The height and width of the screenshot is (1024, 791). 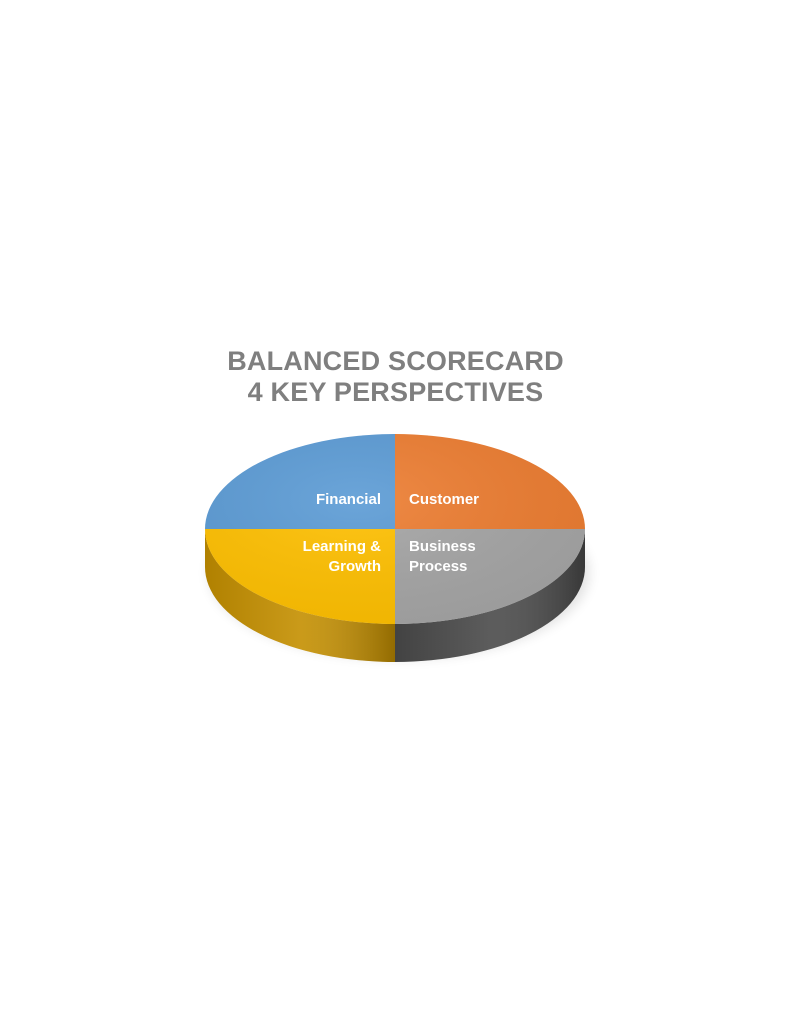 I want to click on pie-label-line: Customer, so click(x=444, y=499).